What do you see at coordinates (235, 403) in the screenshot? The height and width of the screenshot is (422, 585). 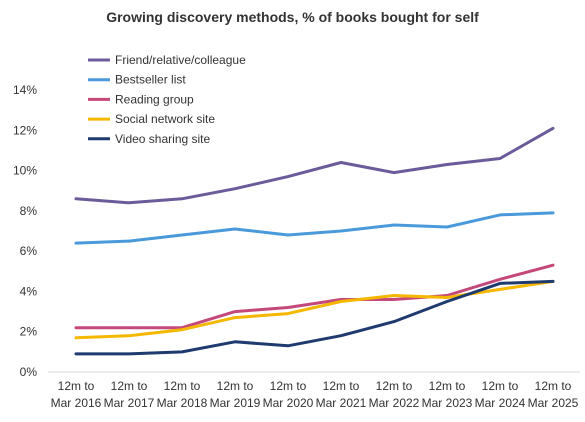 I see `x-tick-label-line: Mar 2019` at bounding box center [235, 403].